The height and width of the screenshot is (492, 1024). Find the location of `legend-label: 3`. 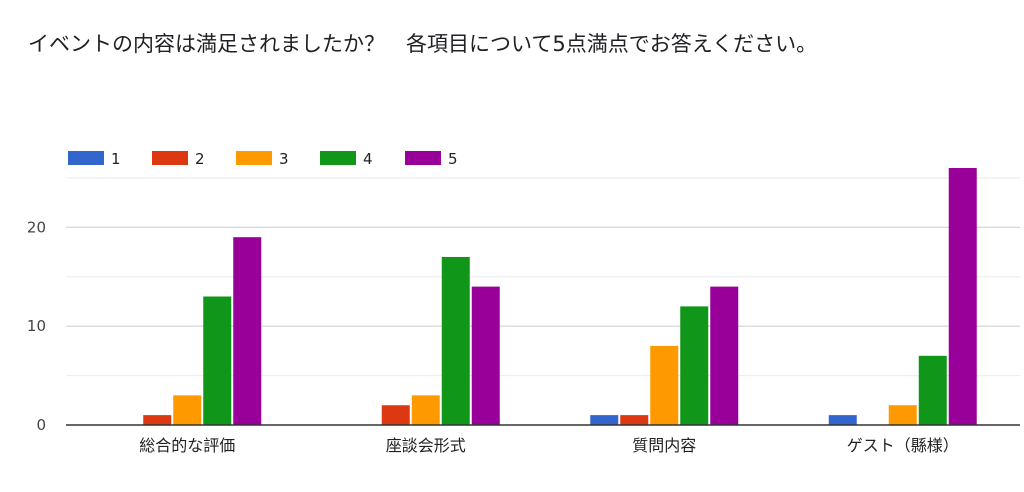

legend-label: 3 is located at coordinates (284, 159).